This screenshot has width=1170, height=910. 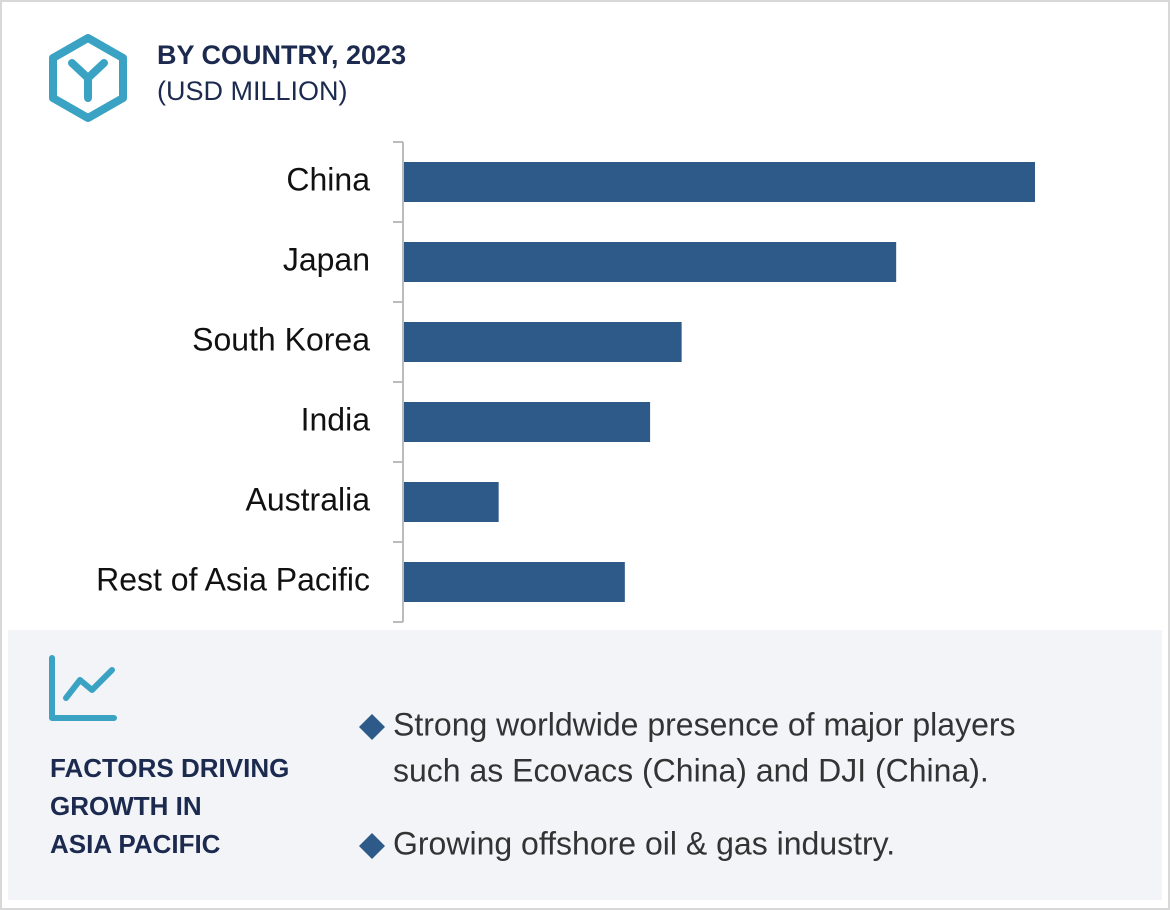 What do you see at coordinates (644, 843) in the screenshot?
I see `factor-text: Growing offshore oil & gas industry.` at bounding box center [644, 843].